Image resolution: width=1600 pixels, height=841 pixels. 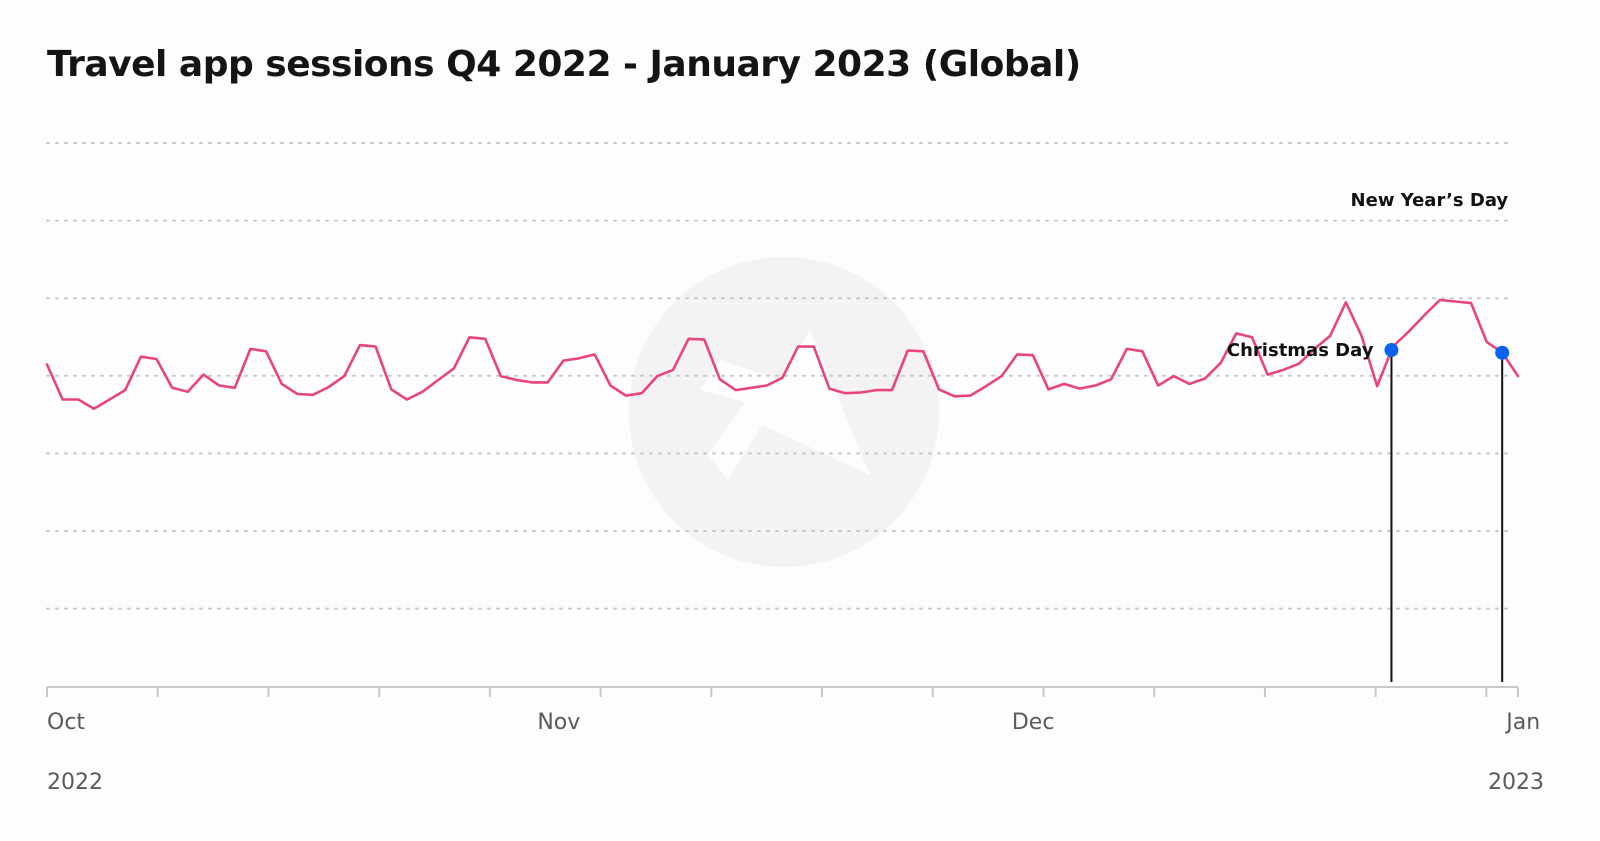 What do you see at coordinates (1447, 351) in the screenshot?
I see `annotation-markers` at bounding box center [1447, 351].